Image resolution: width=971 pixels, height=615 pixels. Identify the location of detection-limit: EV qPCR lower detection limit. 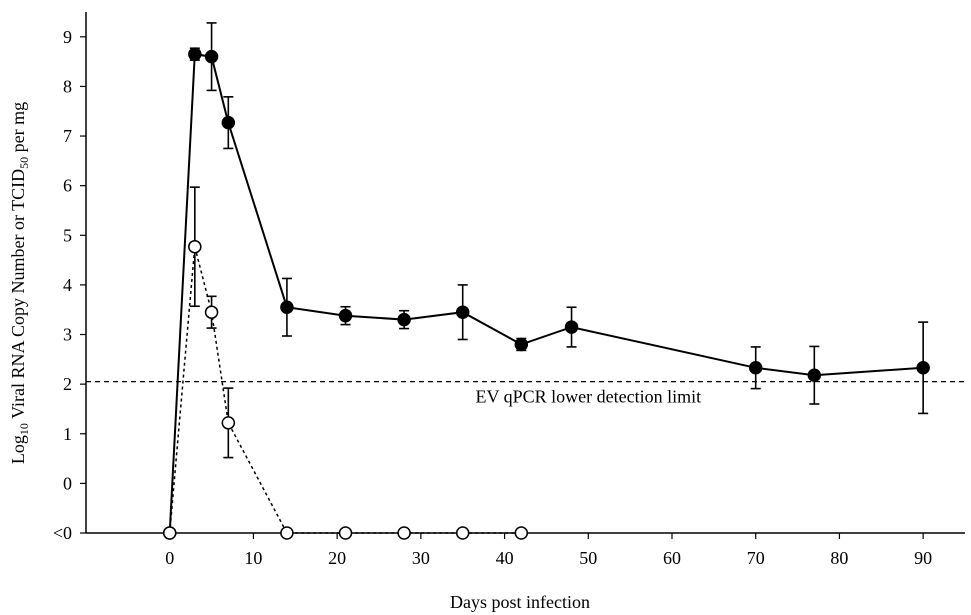
(525, 394).